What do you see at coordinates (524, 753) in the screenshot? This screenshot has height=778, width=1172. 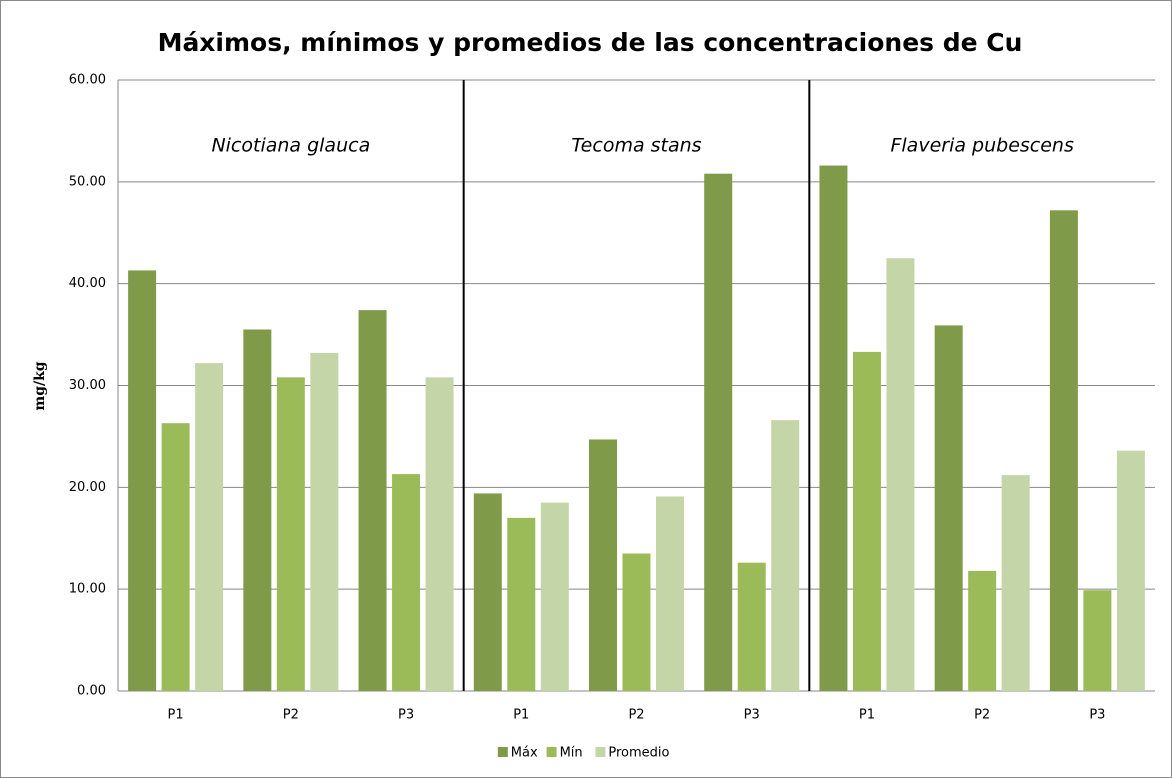 I see `legend-label: Máx` at bounding box center [524, 753].